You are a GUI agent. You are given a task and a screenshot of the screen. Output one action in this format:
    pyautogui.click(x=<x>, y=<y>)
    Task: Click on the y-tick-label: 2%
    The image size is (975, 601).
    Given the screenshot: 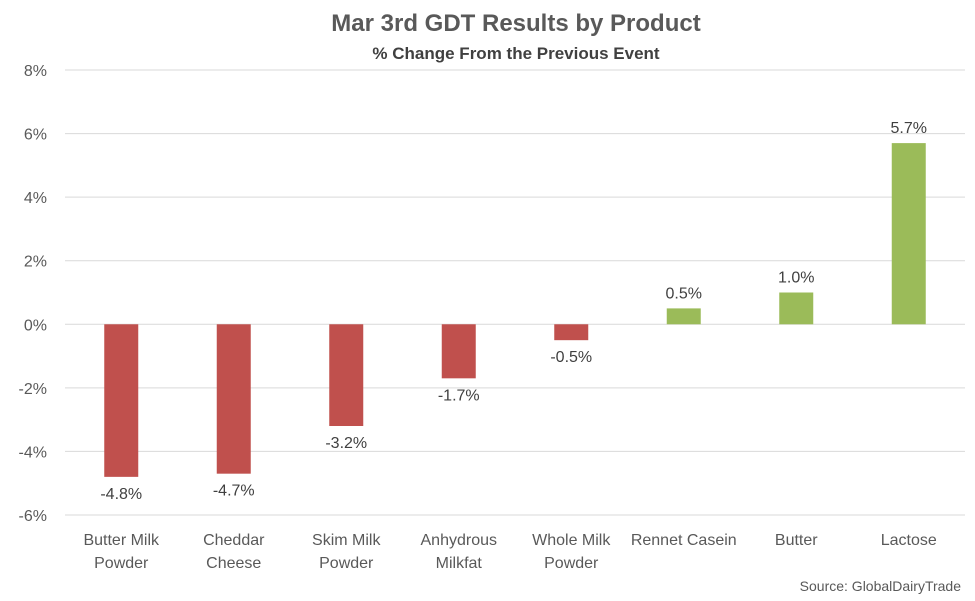 What is the action you would take?
    pyautogui.click(x=35, y=262)
    